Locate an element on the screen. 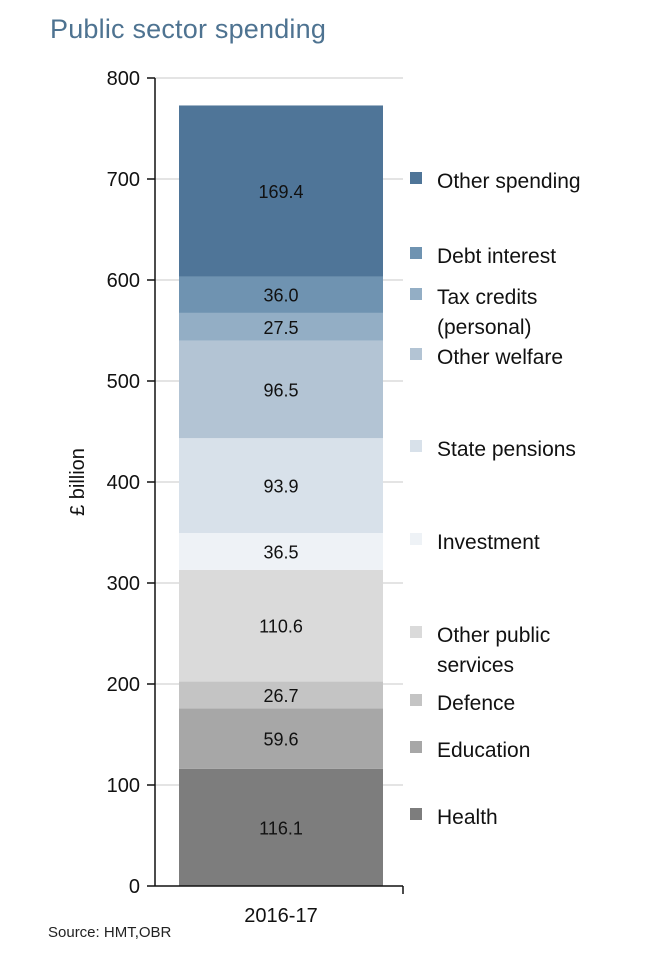 Image resolution: width=648 pixels, height=968 pixels. bar-segment-investment is located at coordinates (281, 551).